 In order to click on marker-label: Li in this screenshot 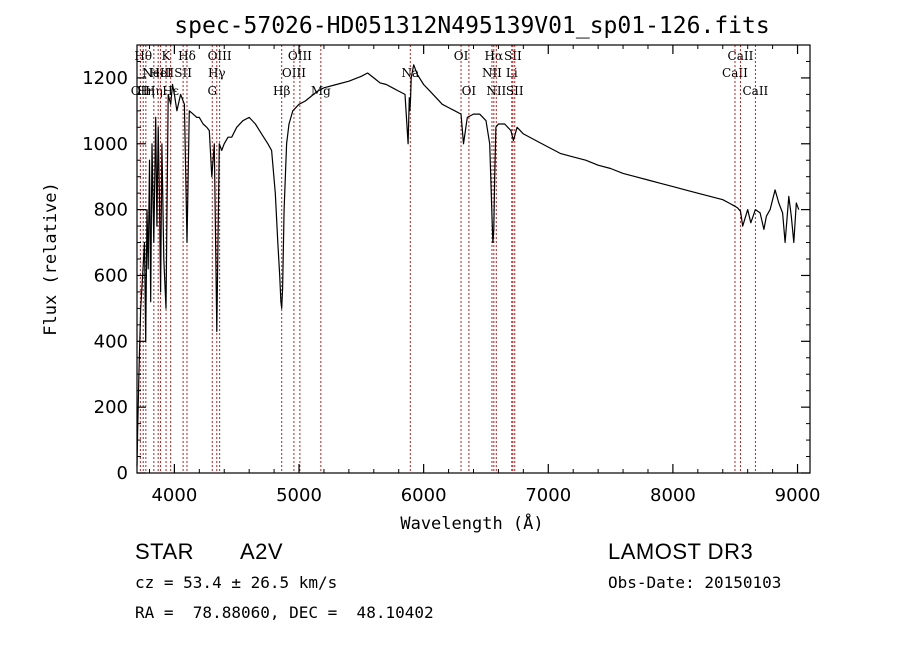, I will do `click(512, 73)`.